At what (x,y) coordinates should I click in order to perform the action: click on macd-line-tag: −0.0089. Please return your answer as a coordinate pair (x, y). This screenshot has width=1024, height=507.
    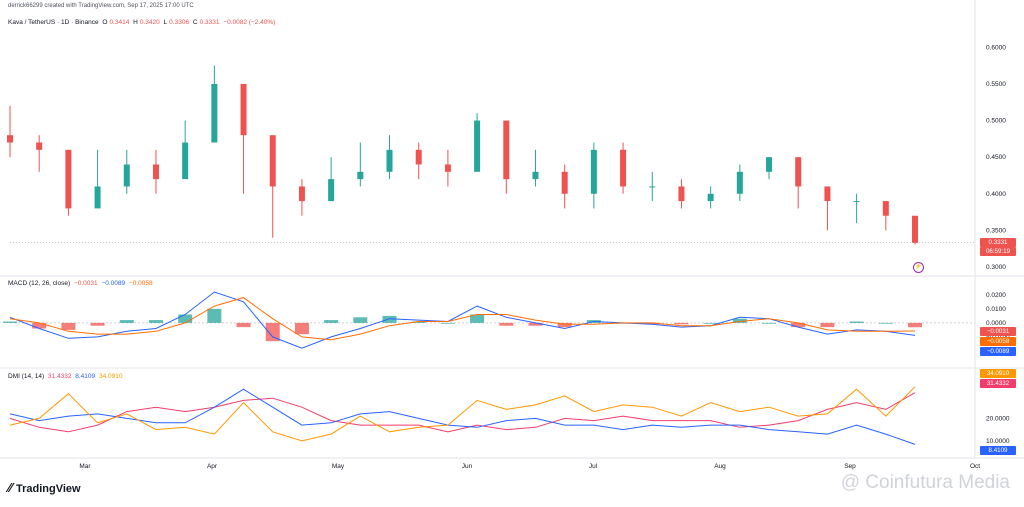
    Looking at the image, I should click on (998, 351).